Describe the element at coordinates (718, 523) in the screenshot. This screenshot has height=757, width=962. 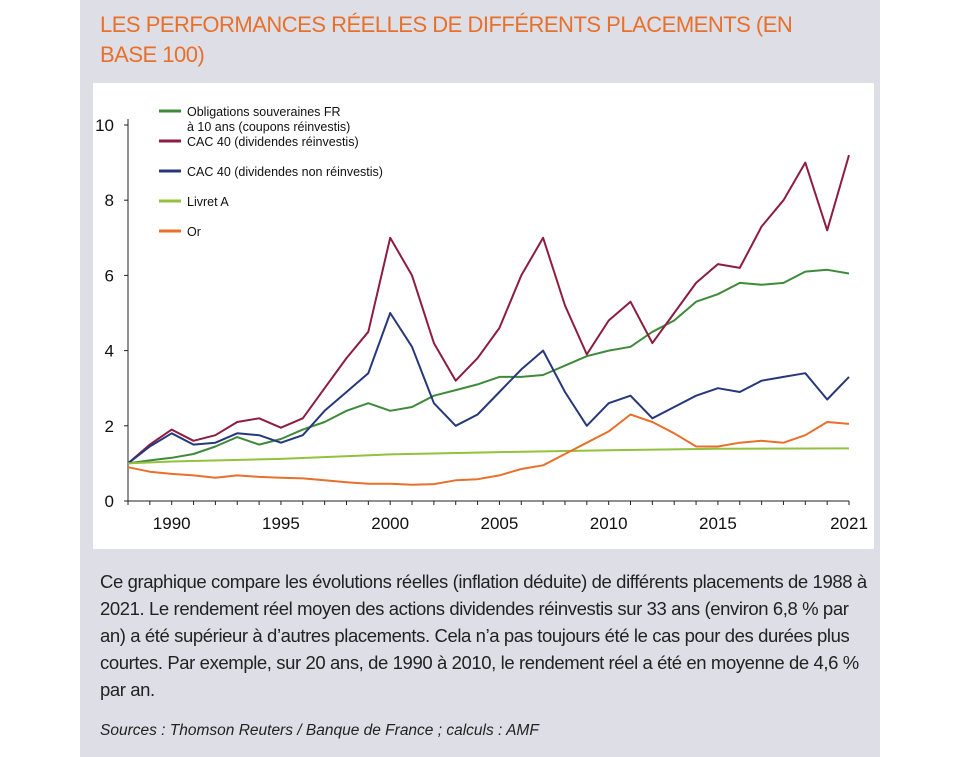
I see `x-tick-label: 2015` at that location.